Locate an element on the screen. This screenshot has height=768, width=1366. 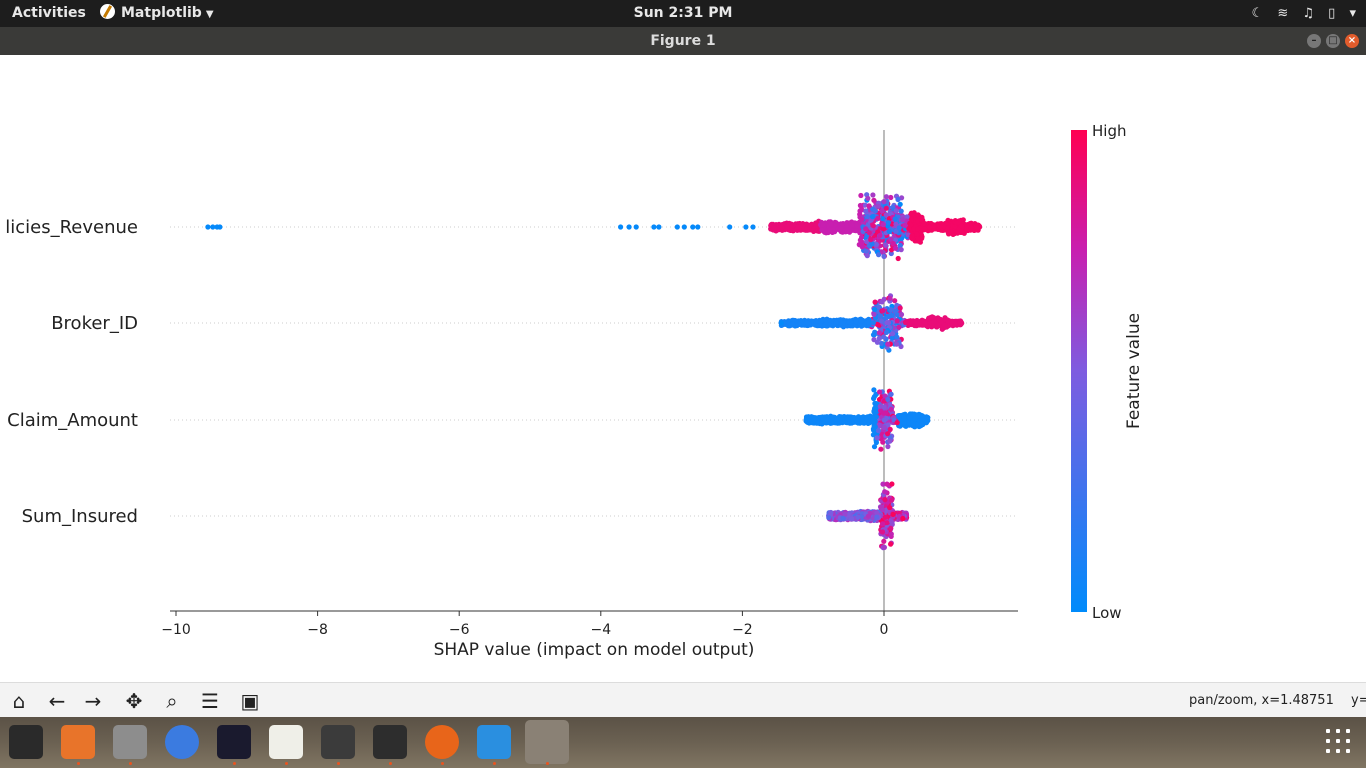
close-button: × is located at coordinates (1352, 41).